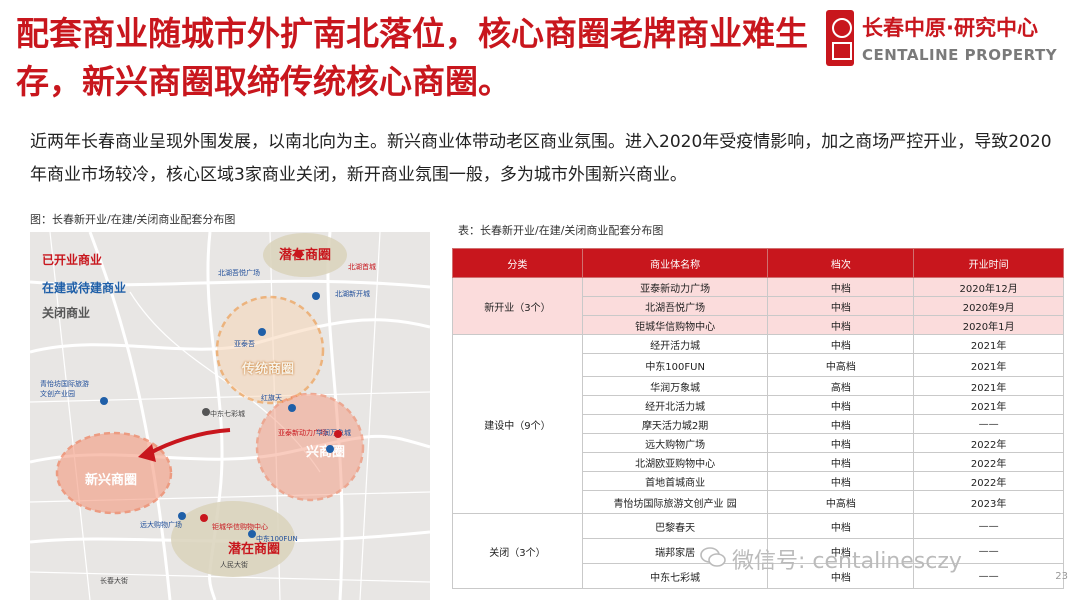  What do you see at coordinates (758, 481) in the screenshot?
I see `table-row: 首地首城商业 中档 2022年` at bounding box center [758, 481].